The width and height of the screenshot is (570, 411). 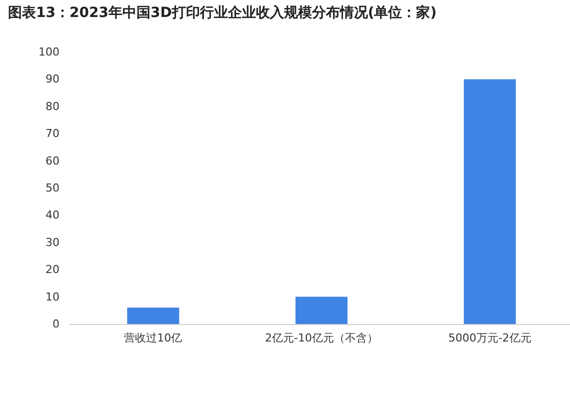 I want to click on x-tick-label: 营收过10亿, so click(x=153, y=338).